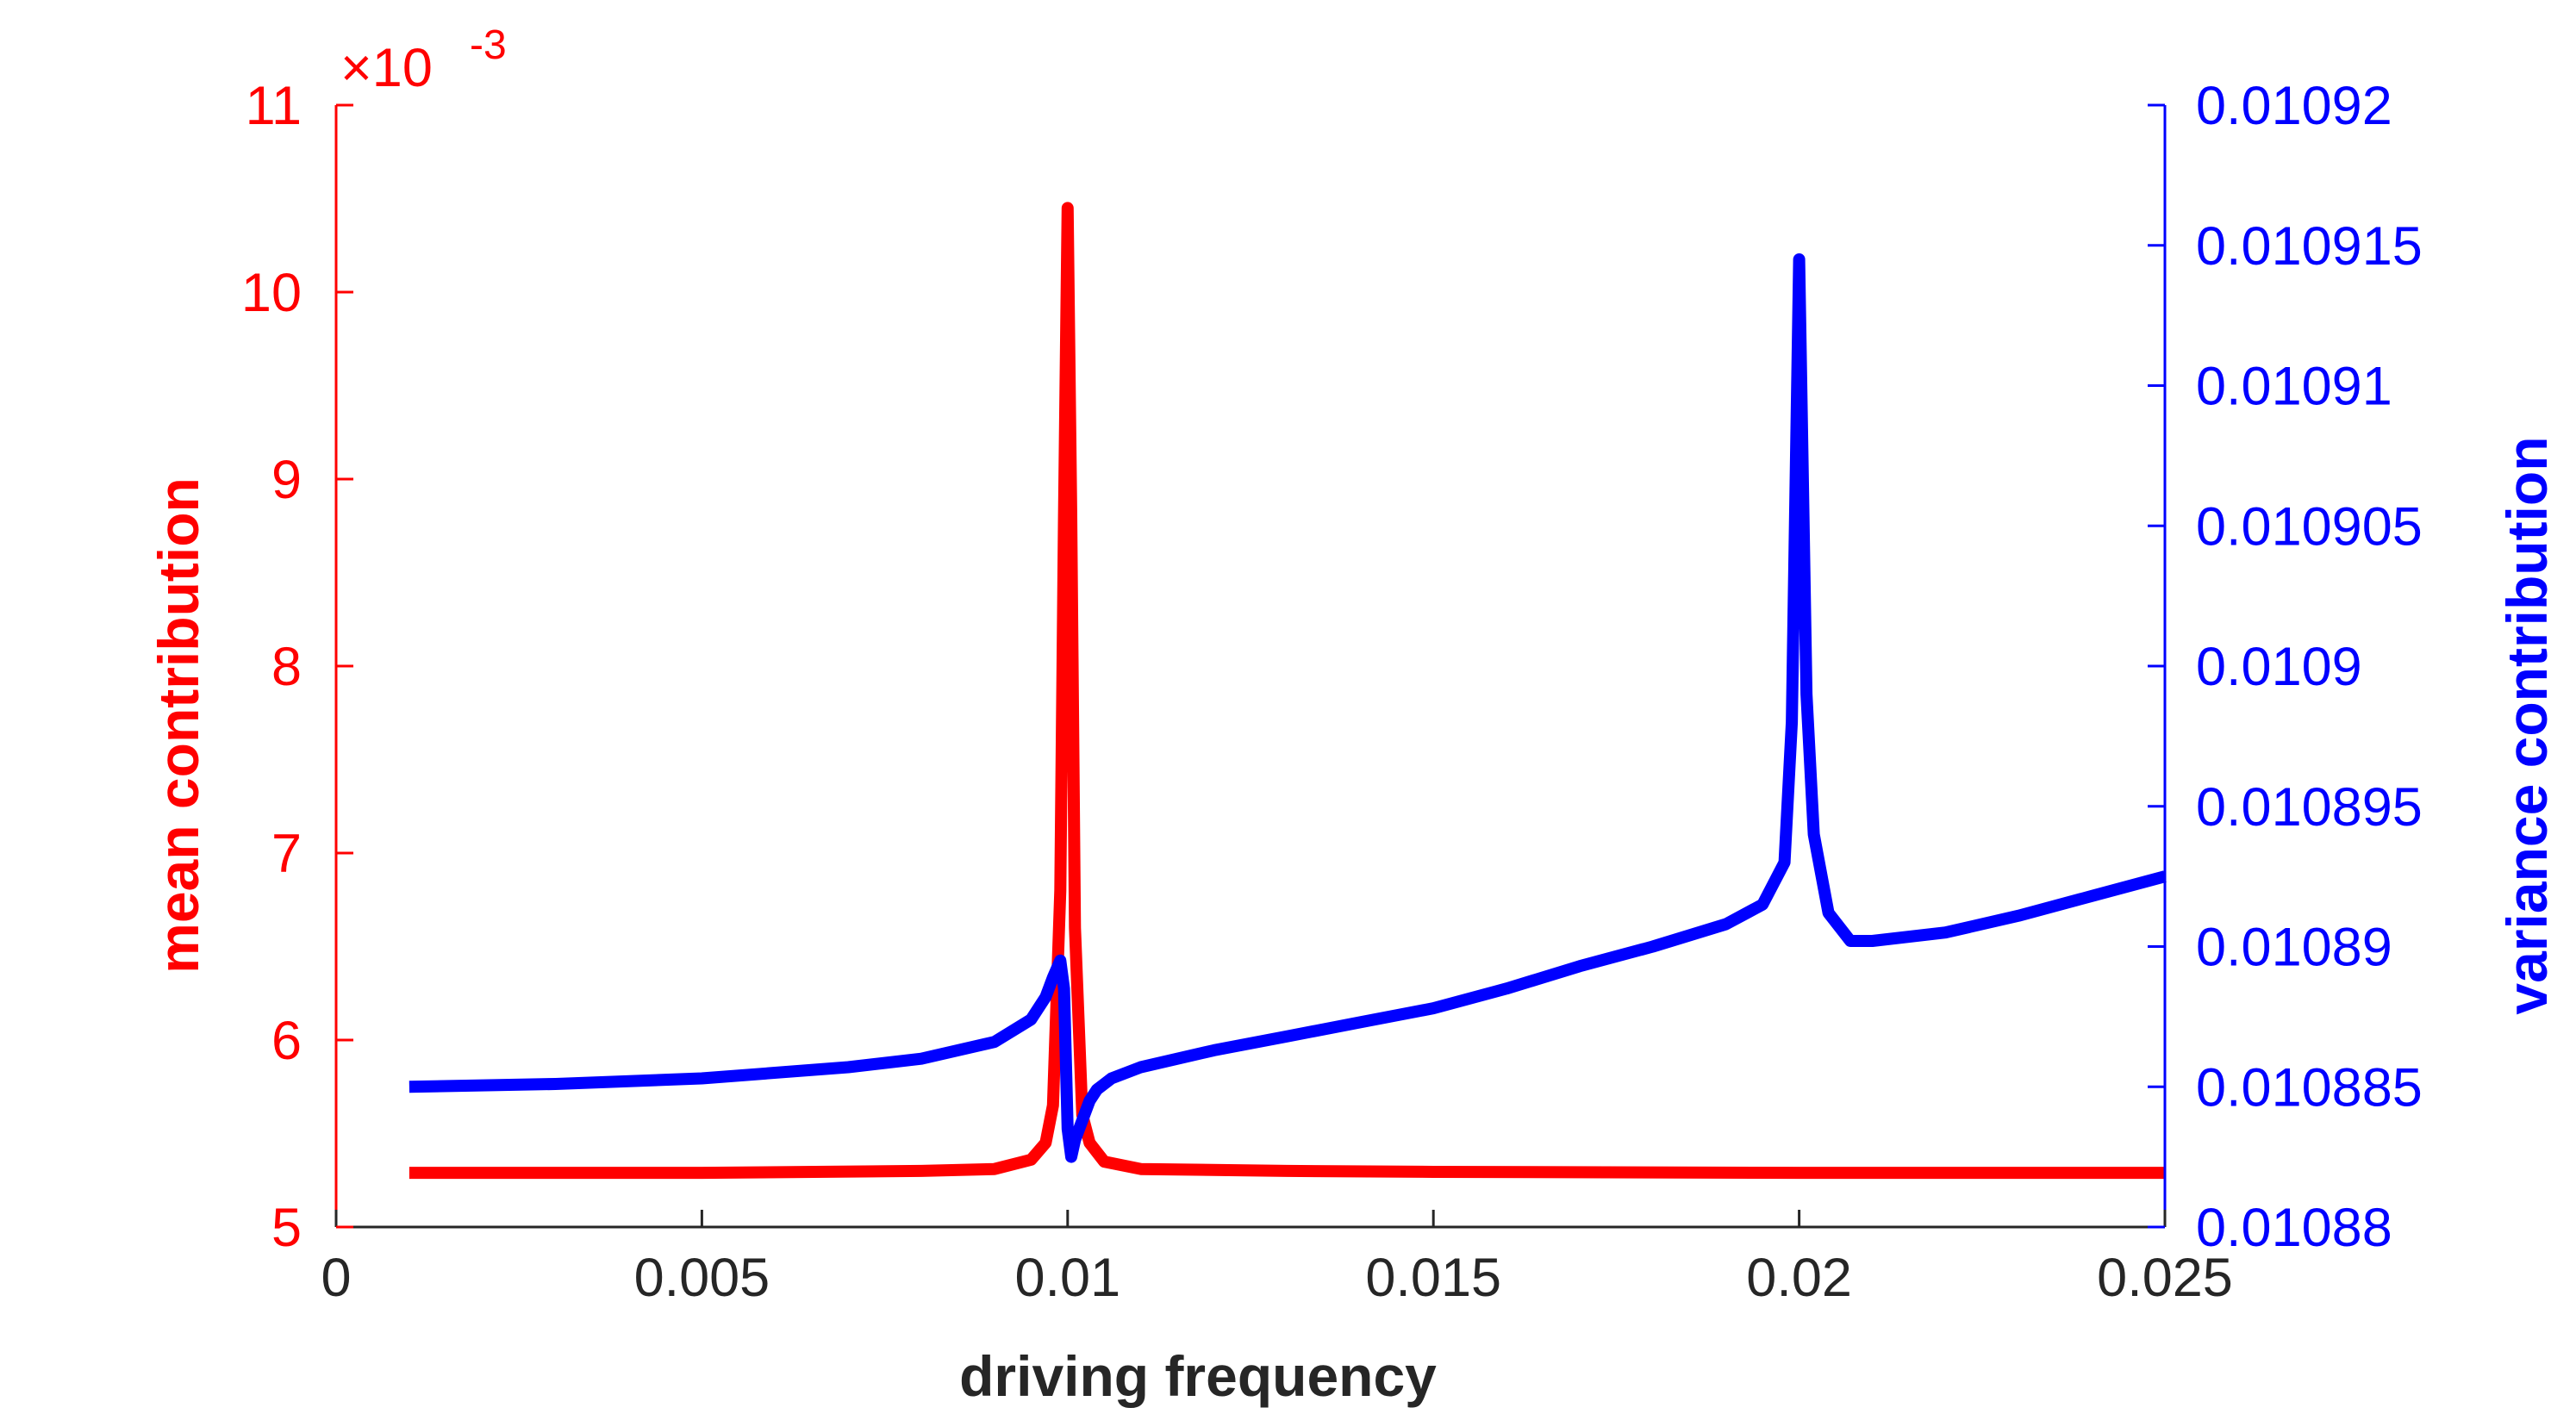 This screenshot has width=2576, height=1414. What do you see at coordinates (2294, 1228) in the screenshot?
I see `right-tick-label: 0.01088` at bounding box center [2294, 1228].